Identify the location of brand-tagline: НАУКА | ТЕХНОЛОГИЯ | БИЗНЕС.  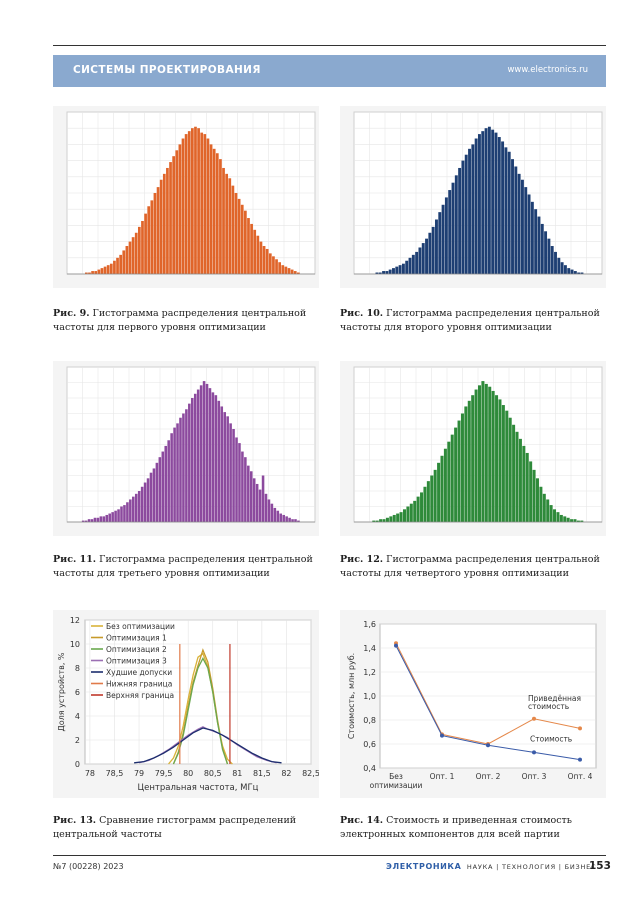
(531, 867).